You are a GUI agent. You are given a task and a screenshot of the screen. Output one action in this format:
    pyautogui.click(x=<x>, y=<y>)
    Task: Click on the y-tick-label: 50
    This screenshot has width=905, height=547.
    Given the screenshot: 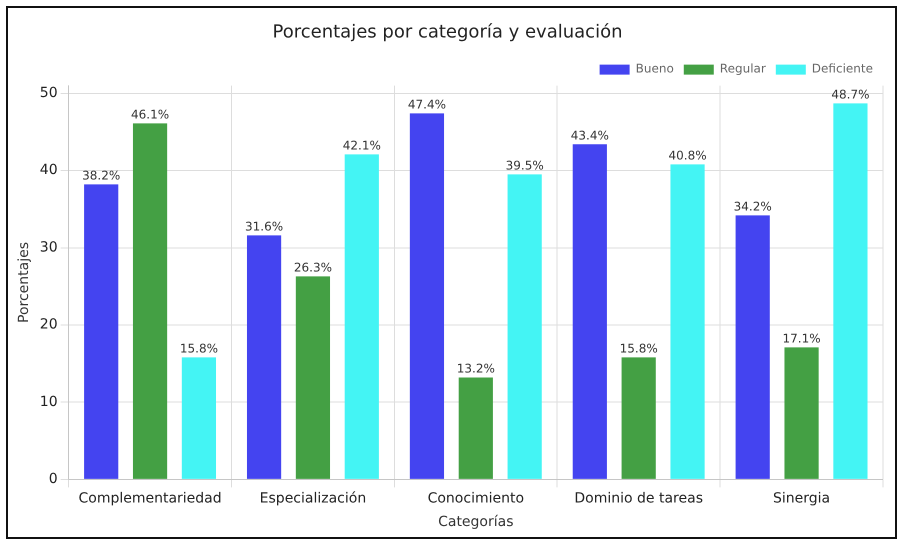 What is the action you would take?
    pyautogui.click(x=49, y=92)
    